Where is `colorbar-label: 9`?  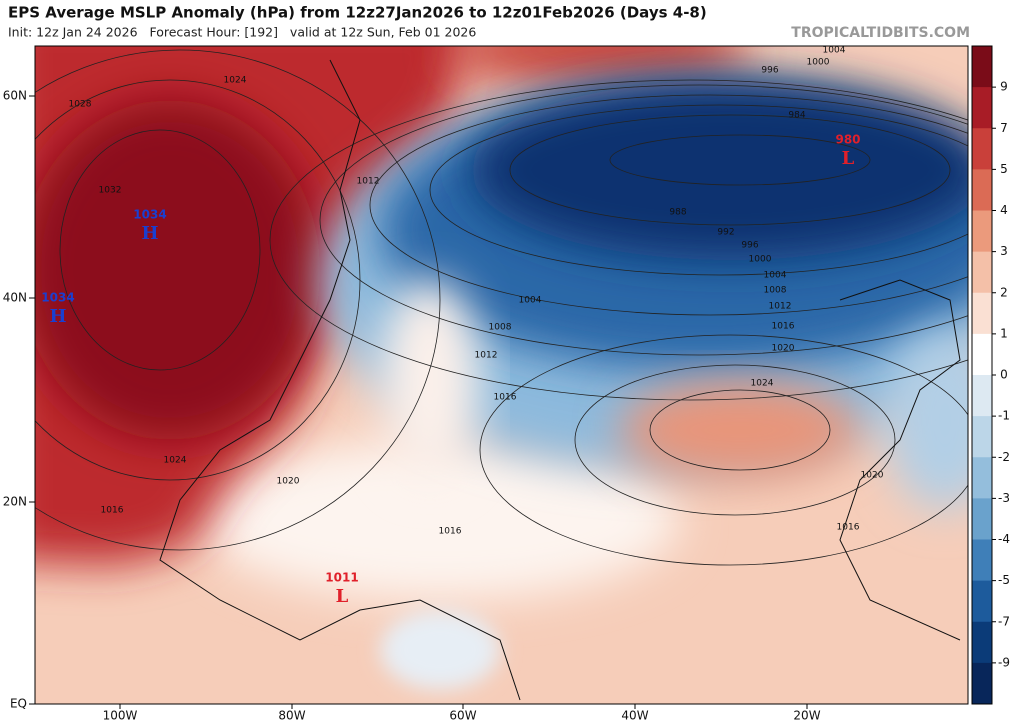
colorbar-label: 9 is located at coordinates (1004, 87).